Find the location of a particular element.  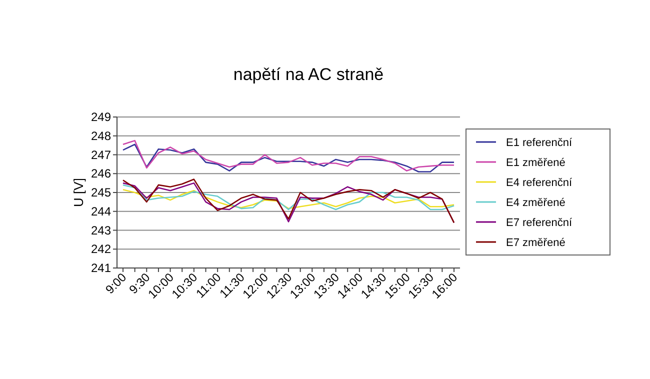

y-tick-label: 241 is located at coordinates (101, 268).